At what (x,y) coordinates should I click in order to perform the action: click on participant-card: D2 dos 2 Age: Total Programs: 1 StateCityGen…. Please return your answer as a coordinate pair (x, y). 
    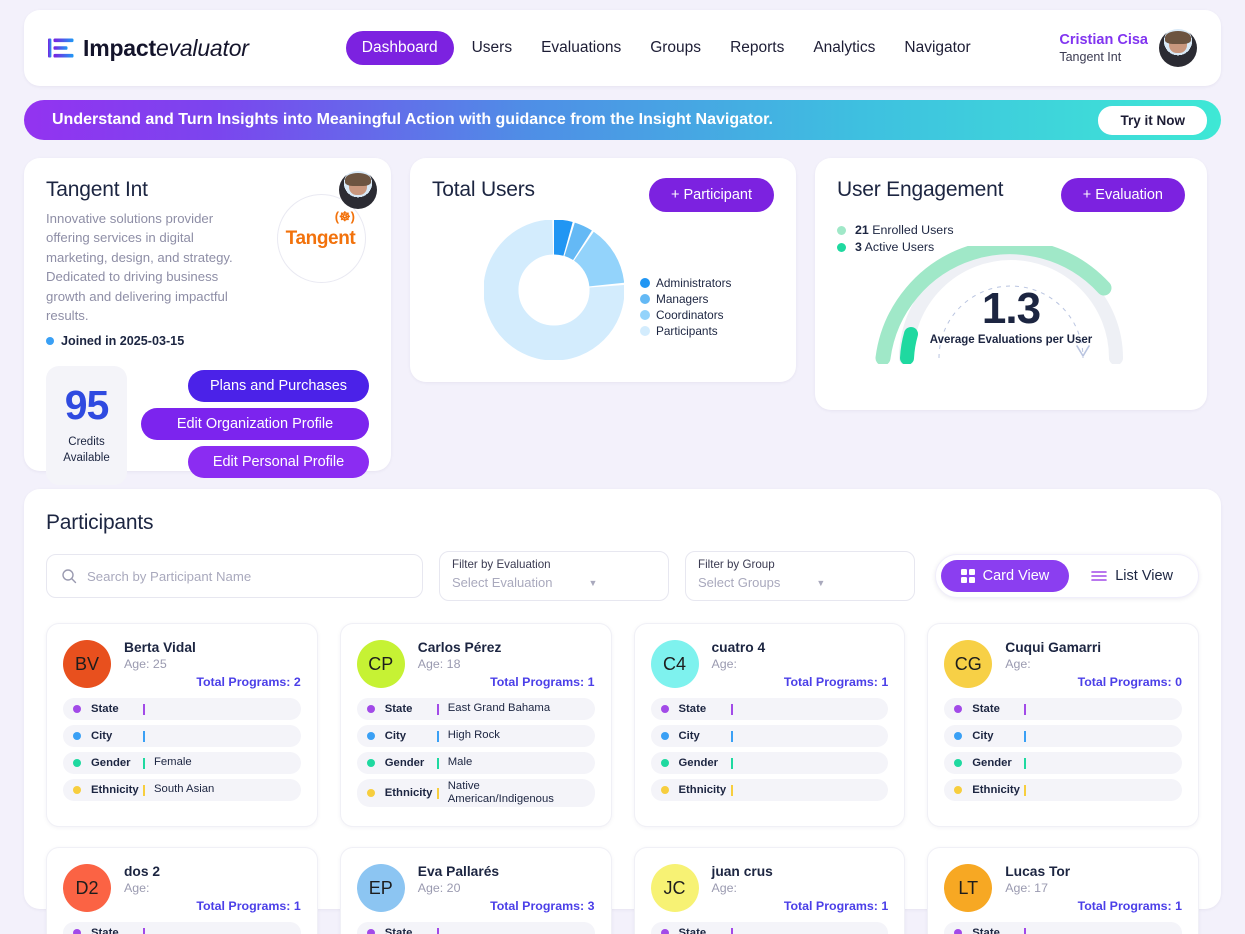
    Looking at the image, I should click on (182, 890).